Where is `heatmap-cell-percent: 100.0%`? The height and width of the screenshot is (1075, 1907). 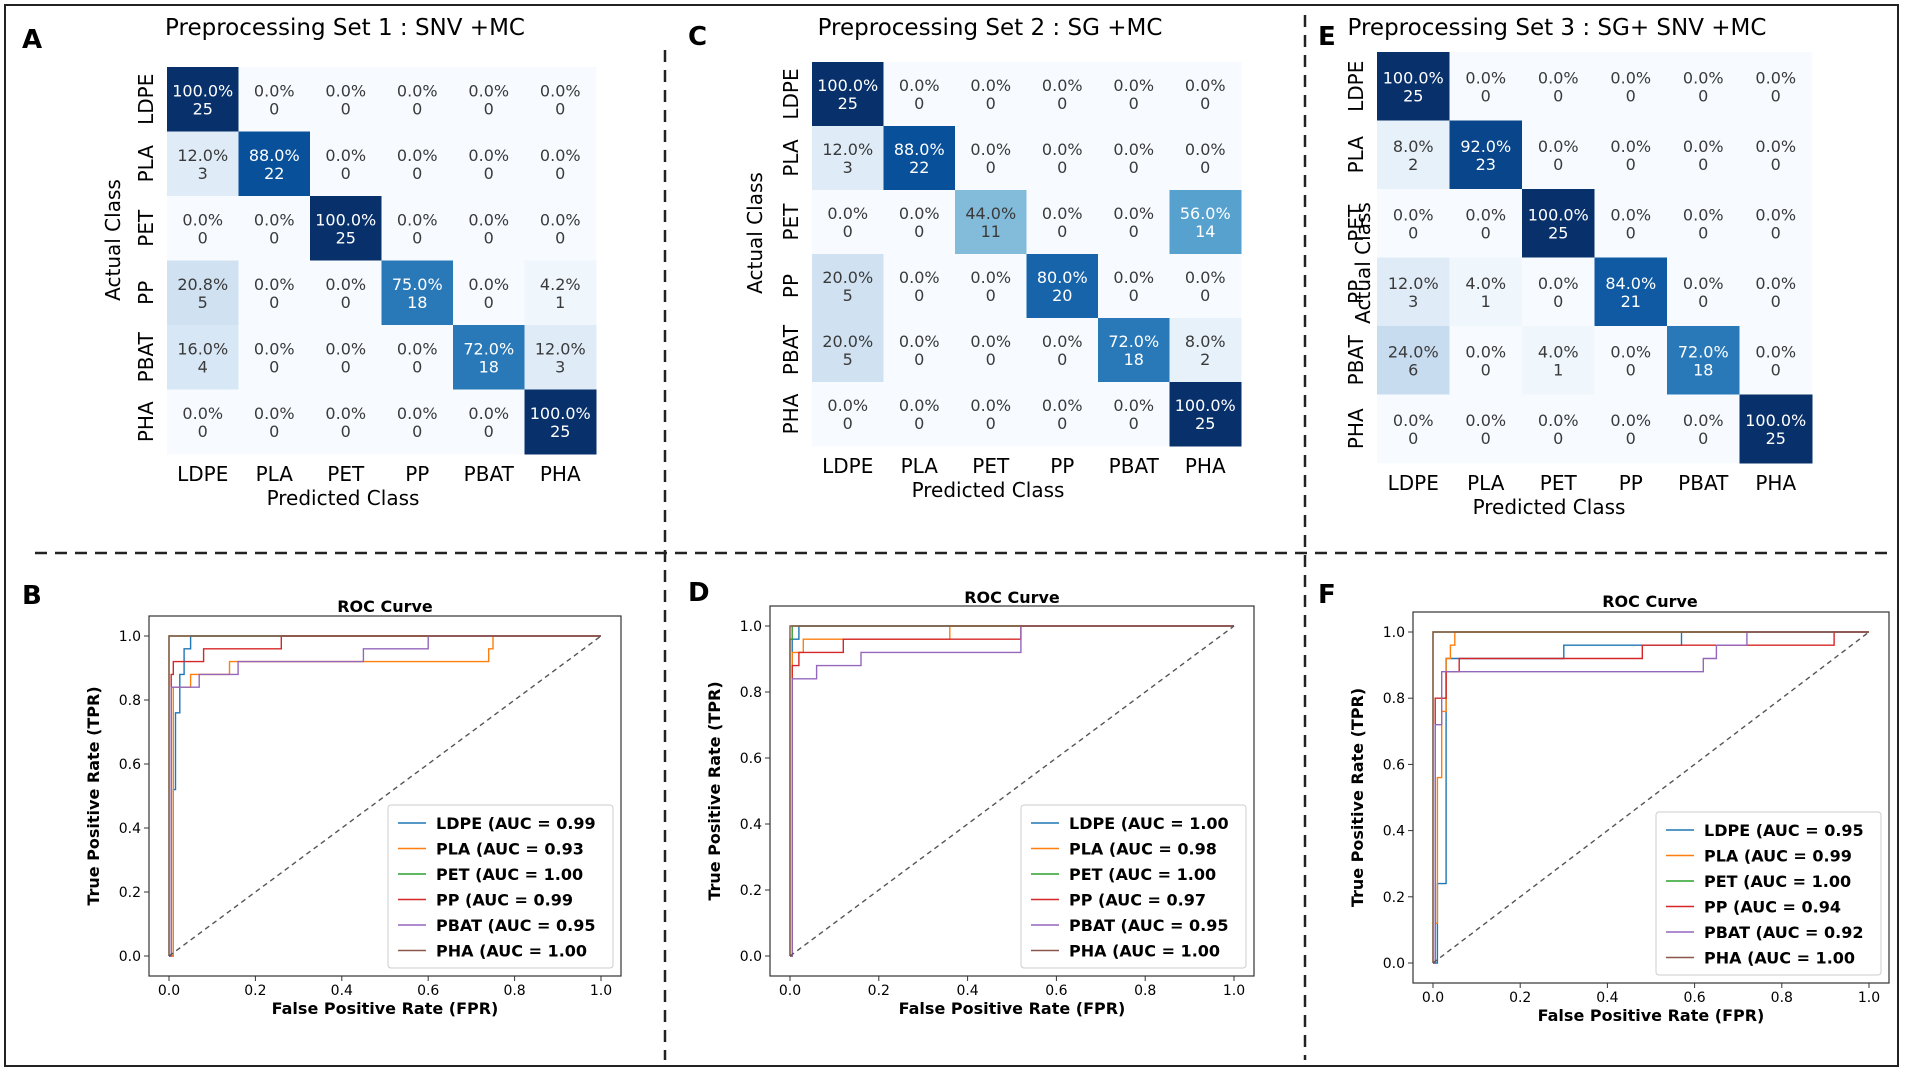 heatmap-cell-percent: 100.0% is located at coordinates (1205, 405).